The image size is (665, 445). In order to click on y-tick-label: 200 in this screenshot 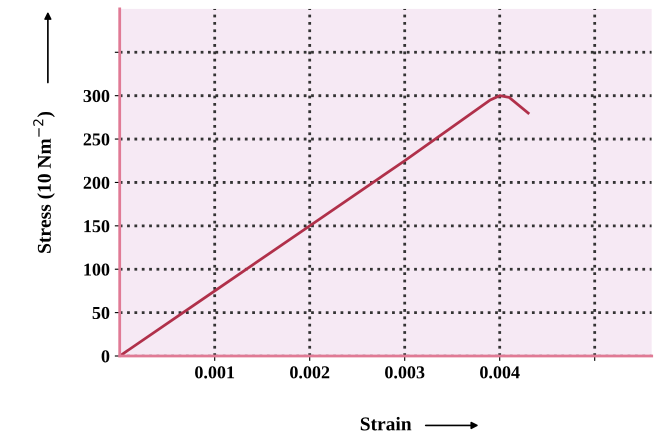, I will do `click(97, 182)`.